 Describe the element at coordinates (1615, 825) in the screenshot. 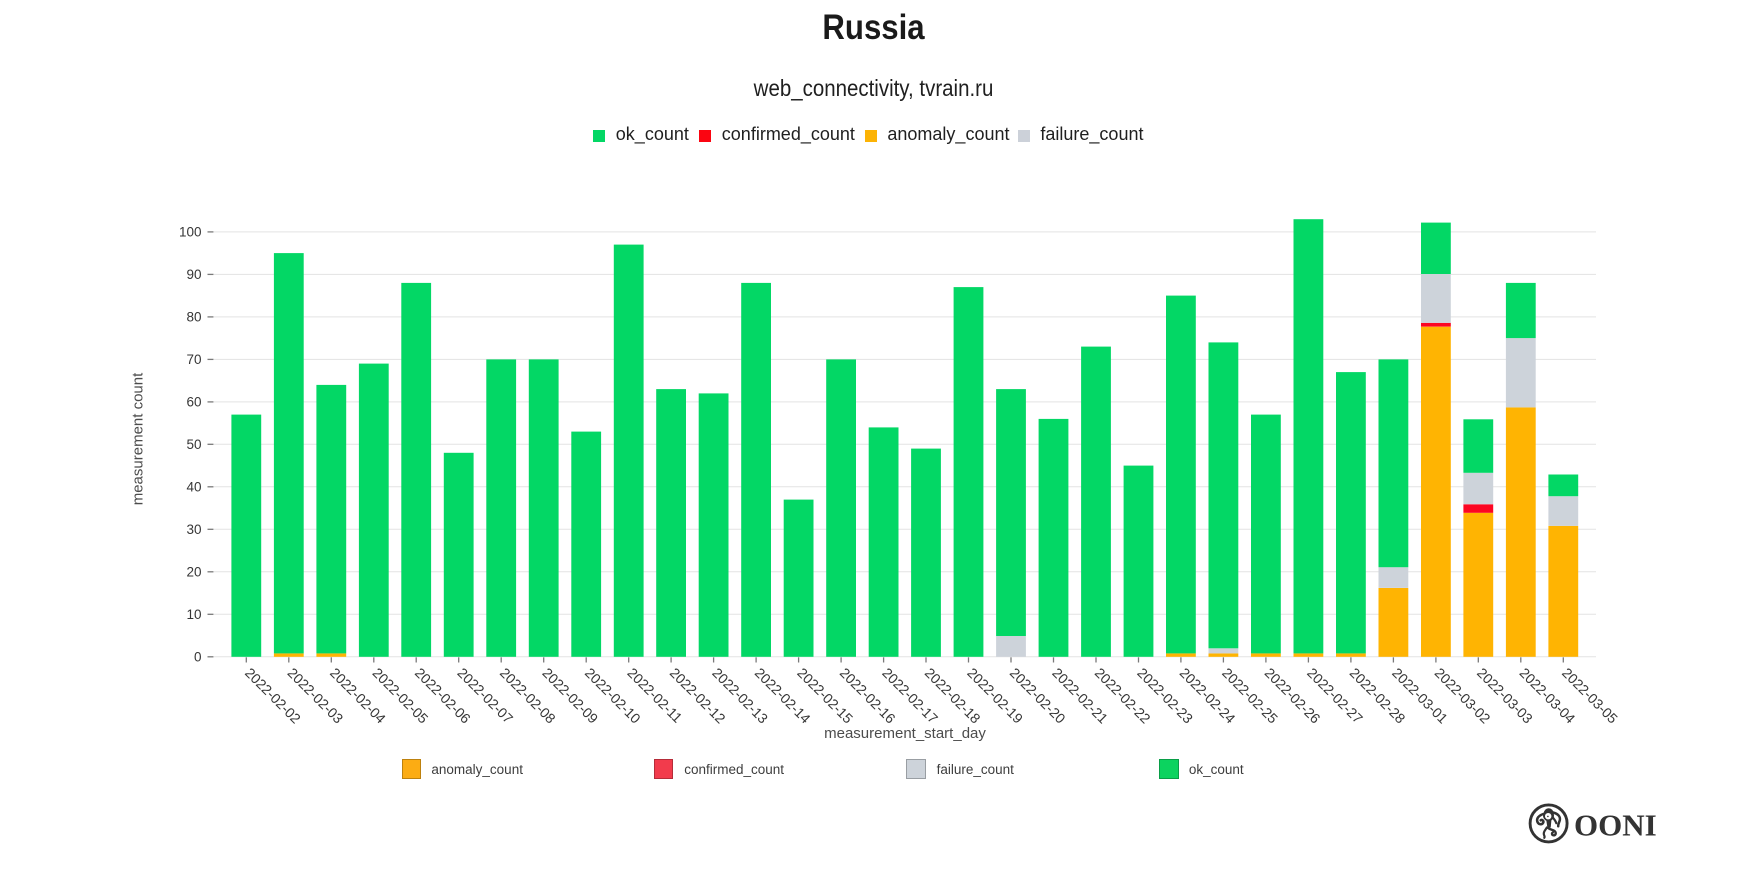

I see `svg-text: OONI` at that location.